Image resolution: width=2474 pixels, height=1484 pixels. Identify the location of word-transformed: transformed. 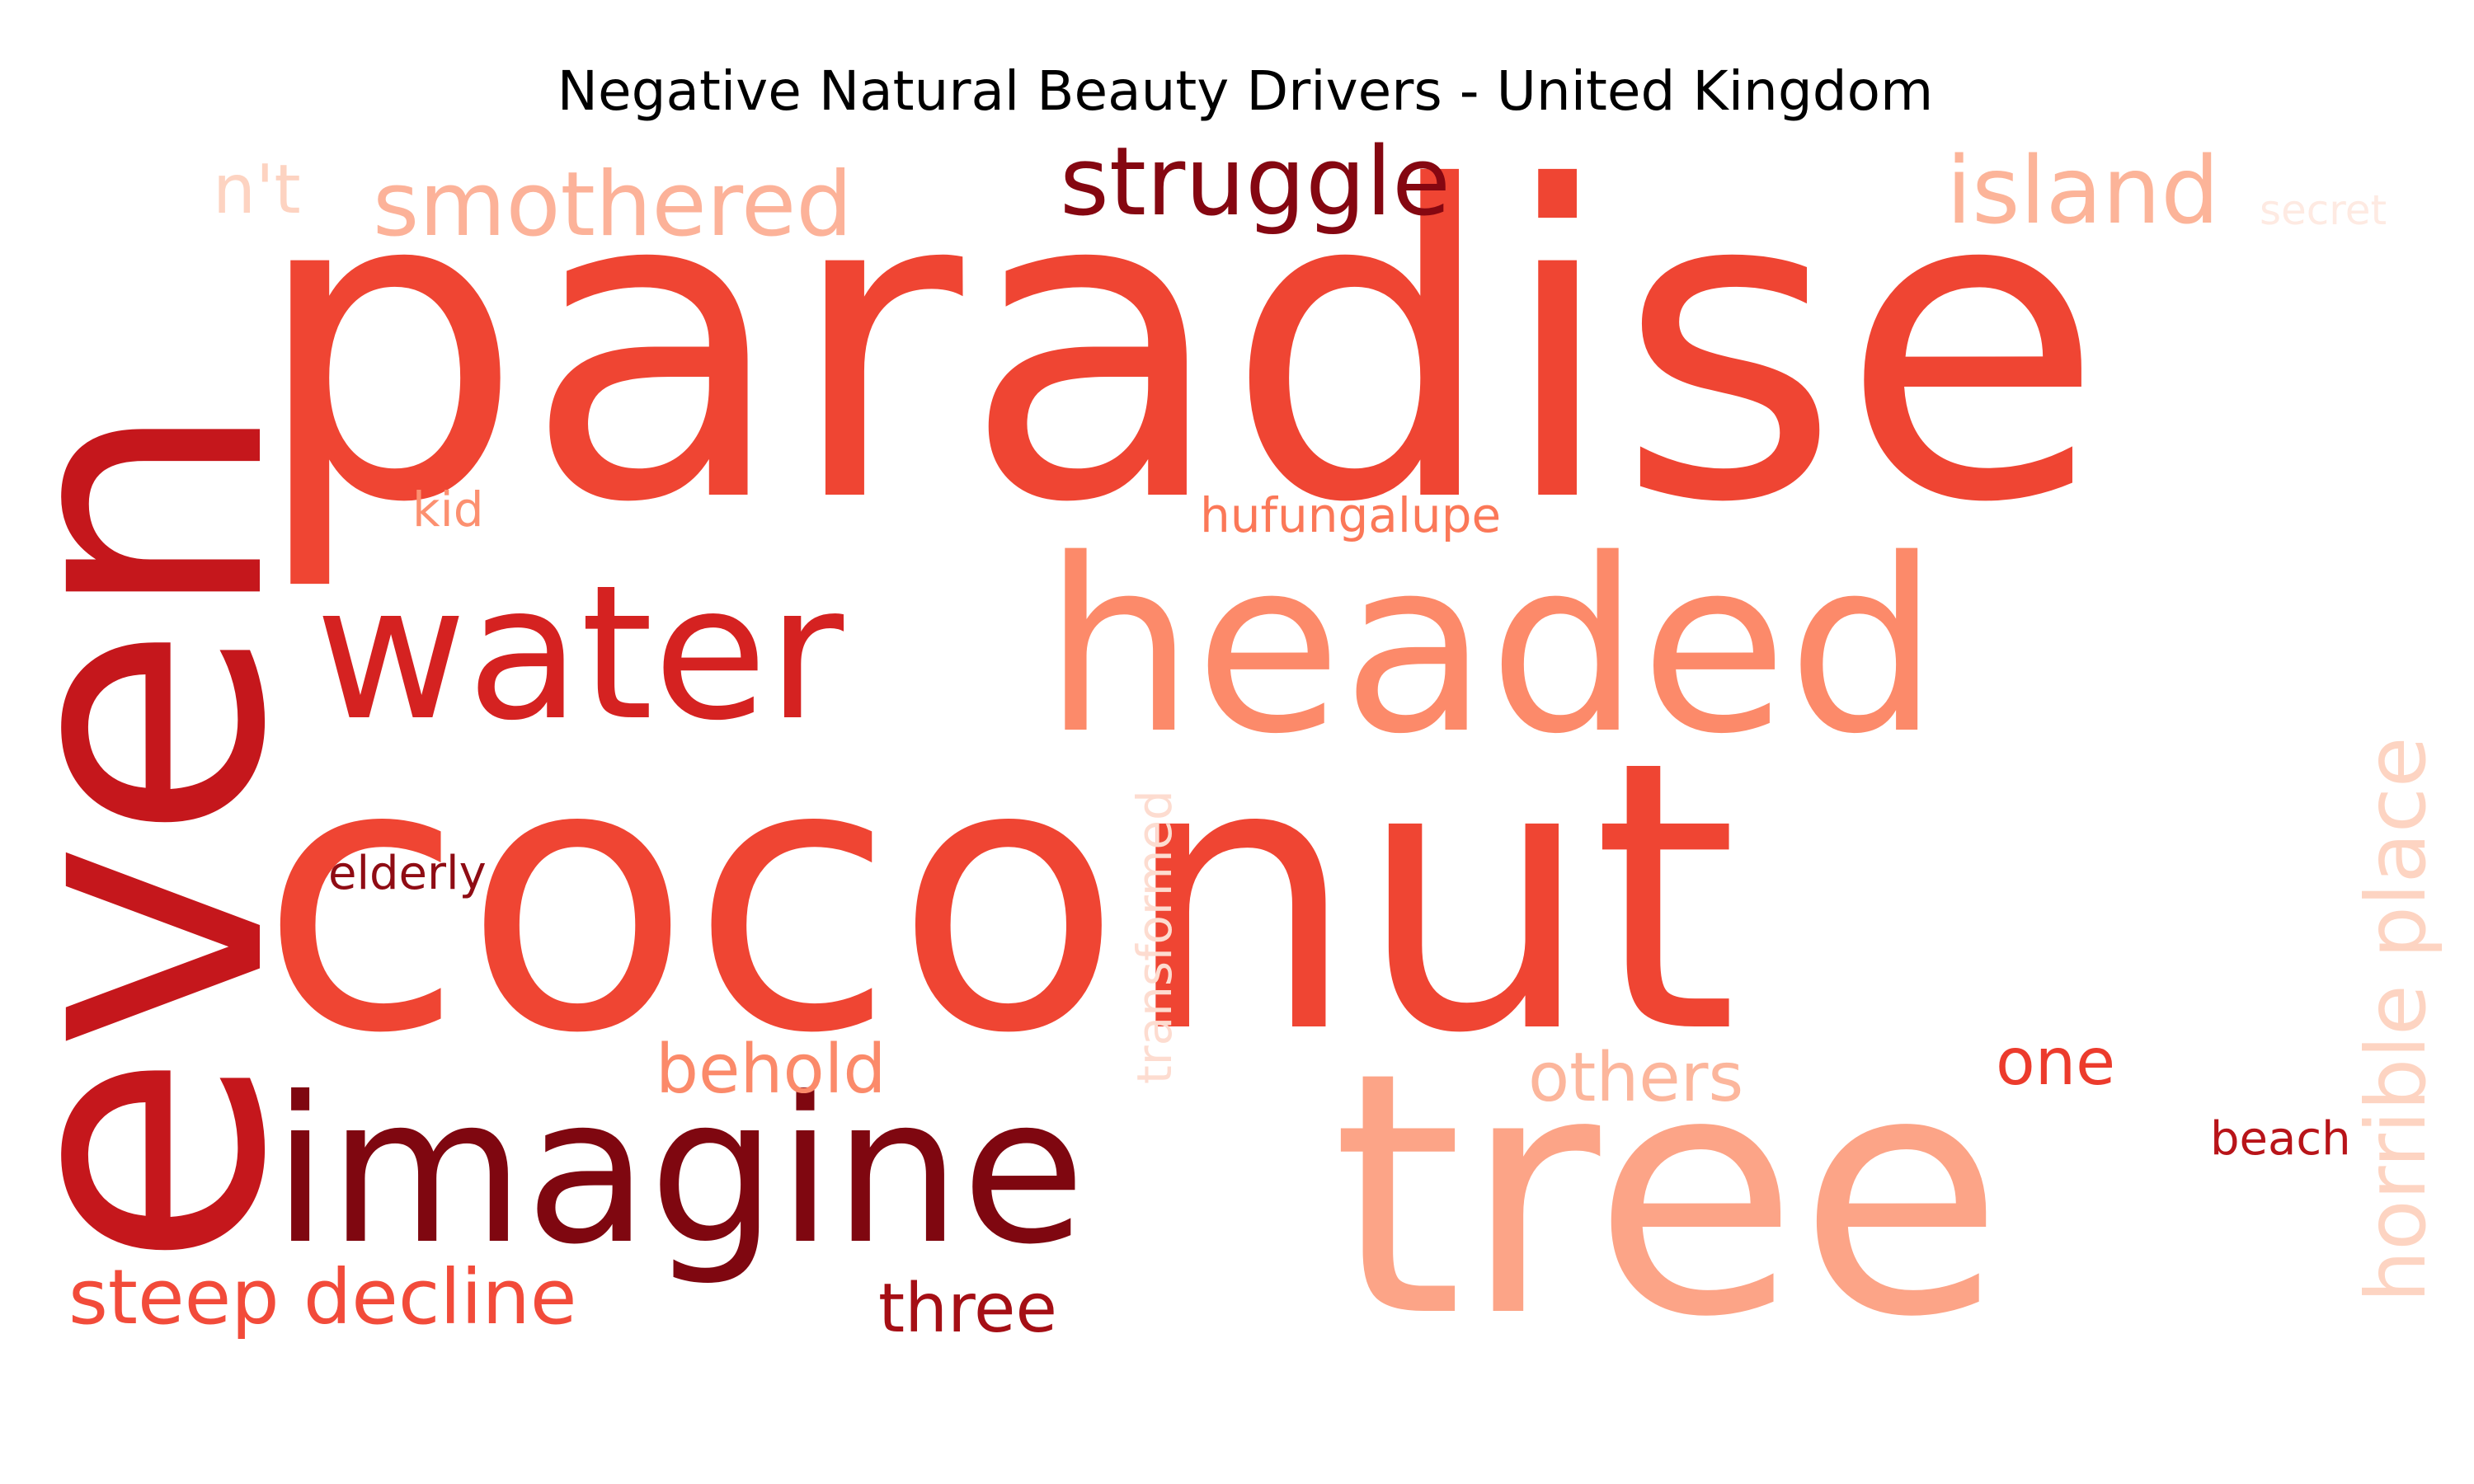
(1154, 937).